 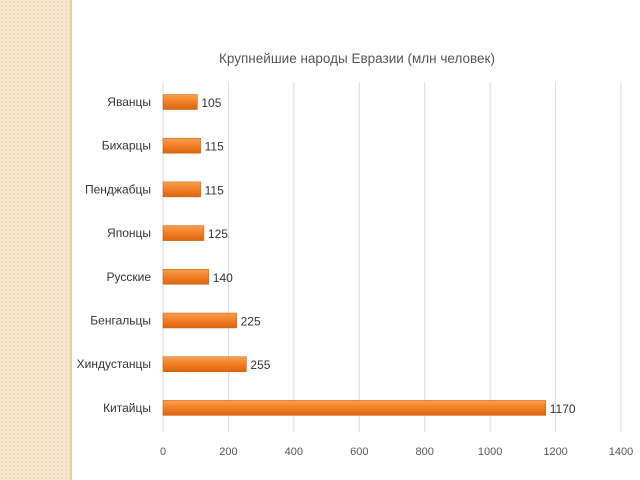 I want to click on x-tick-label: 600, so click(x=359, y=452).